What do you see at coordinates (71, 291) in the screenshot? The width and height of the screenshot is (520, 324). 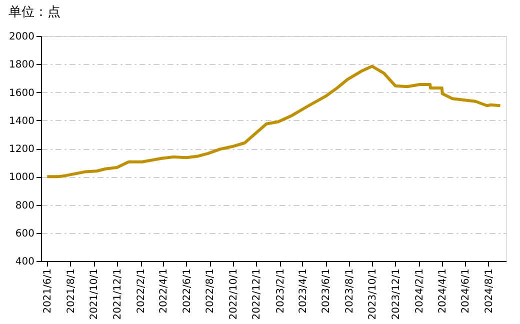 I see `x-tick-label: 2021/8/1` at bounding box center [71, 291].